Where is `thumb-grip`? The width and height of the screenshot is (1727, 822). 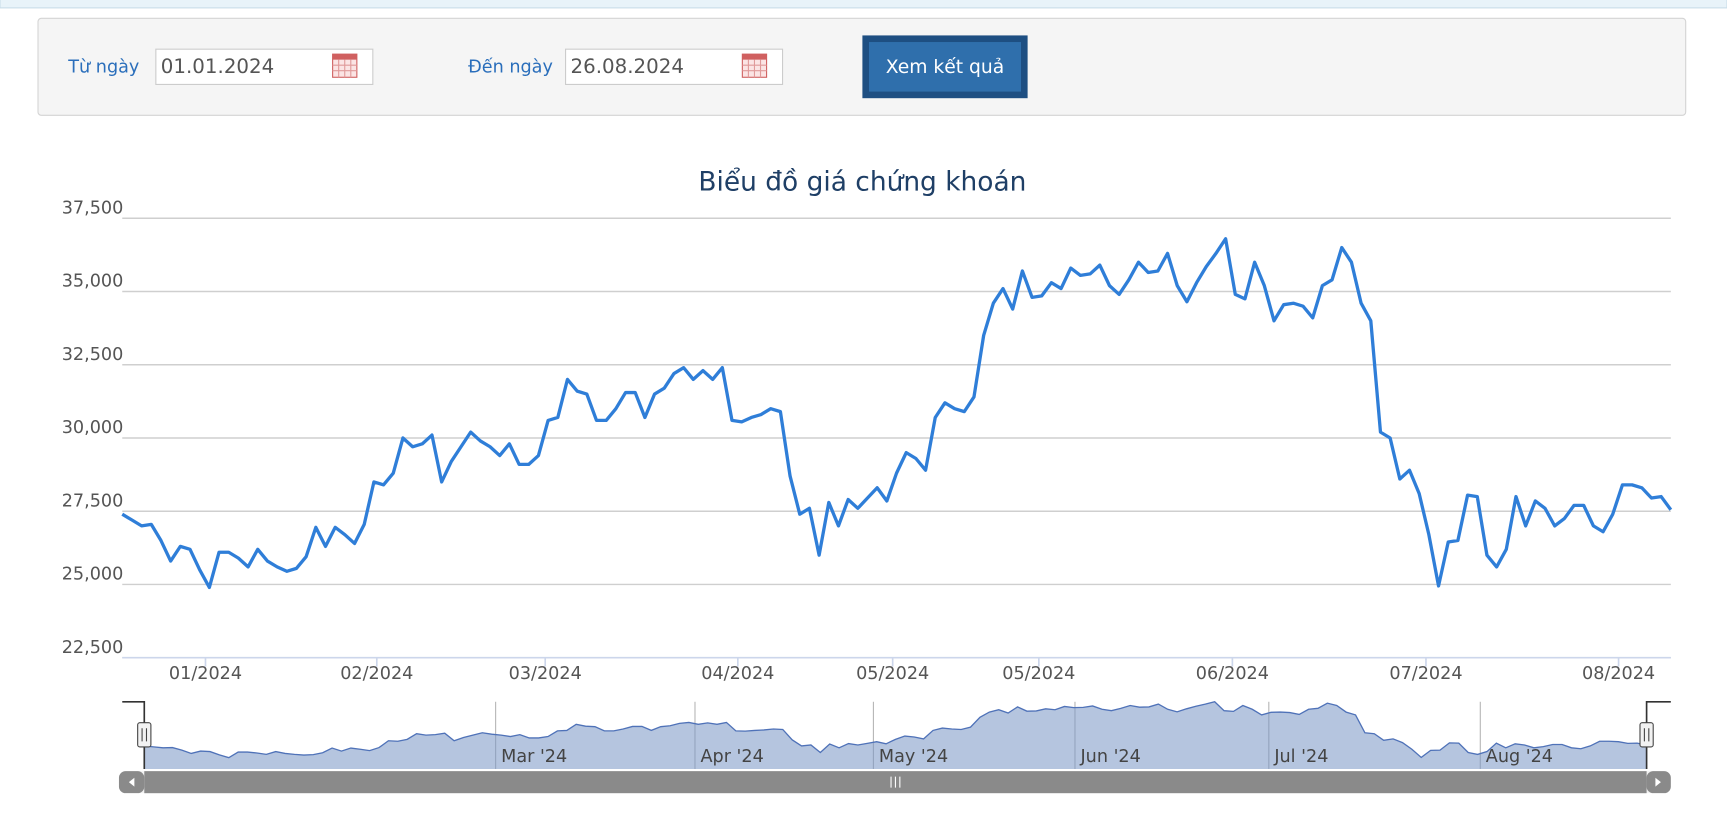
thumb-grip is located at coordinates (895, 782).